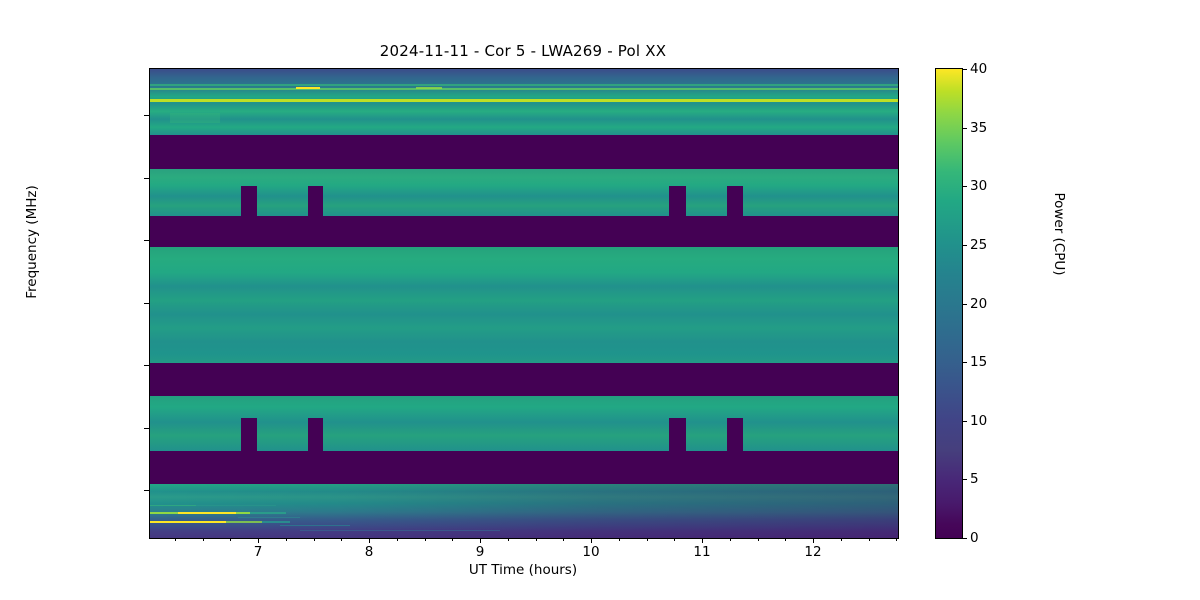  I want to click on x-tick-label-7: 7, so click(258, 552).